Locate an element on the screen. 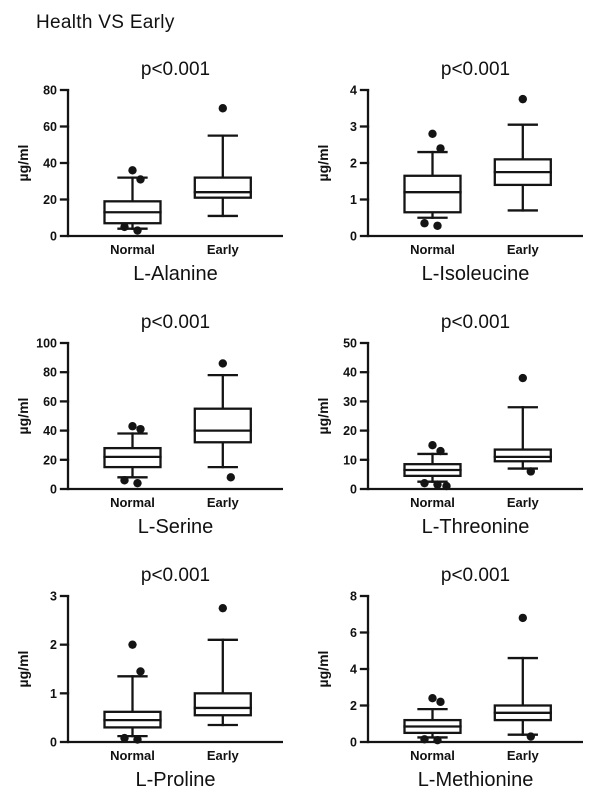 The width and height of the screenshot is (600, 811). boxplot-svg-l-isoleucine: p<0.001 0 1 2 3 4 µg/ml Normal Early L-Isoleucine is located at coordinates (449, 172).